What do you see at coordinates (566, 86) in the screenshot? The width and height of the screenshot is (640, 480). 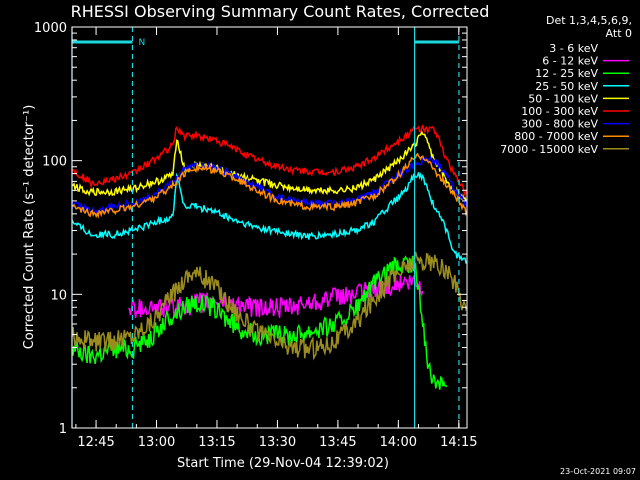 I see `legend-label-3: 25 - 50 keV` at bounding box center [566, 86].